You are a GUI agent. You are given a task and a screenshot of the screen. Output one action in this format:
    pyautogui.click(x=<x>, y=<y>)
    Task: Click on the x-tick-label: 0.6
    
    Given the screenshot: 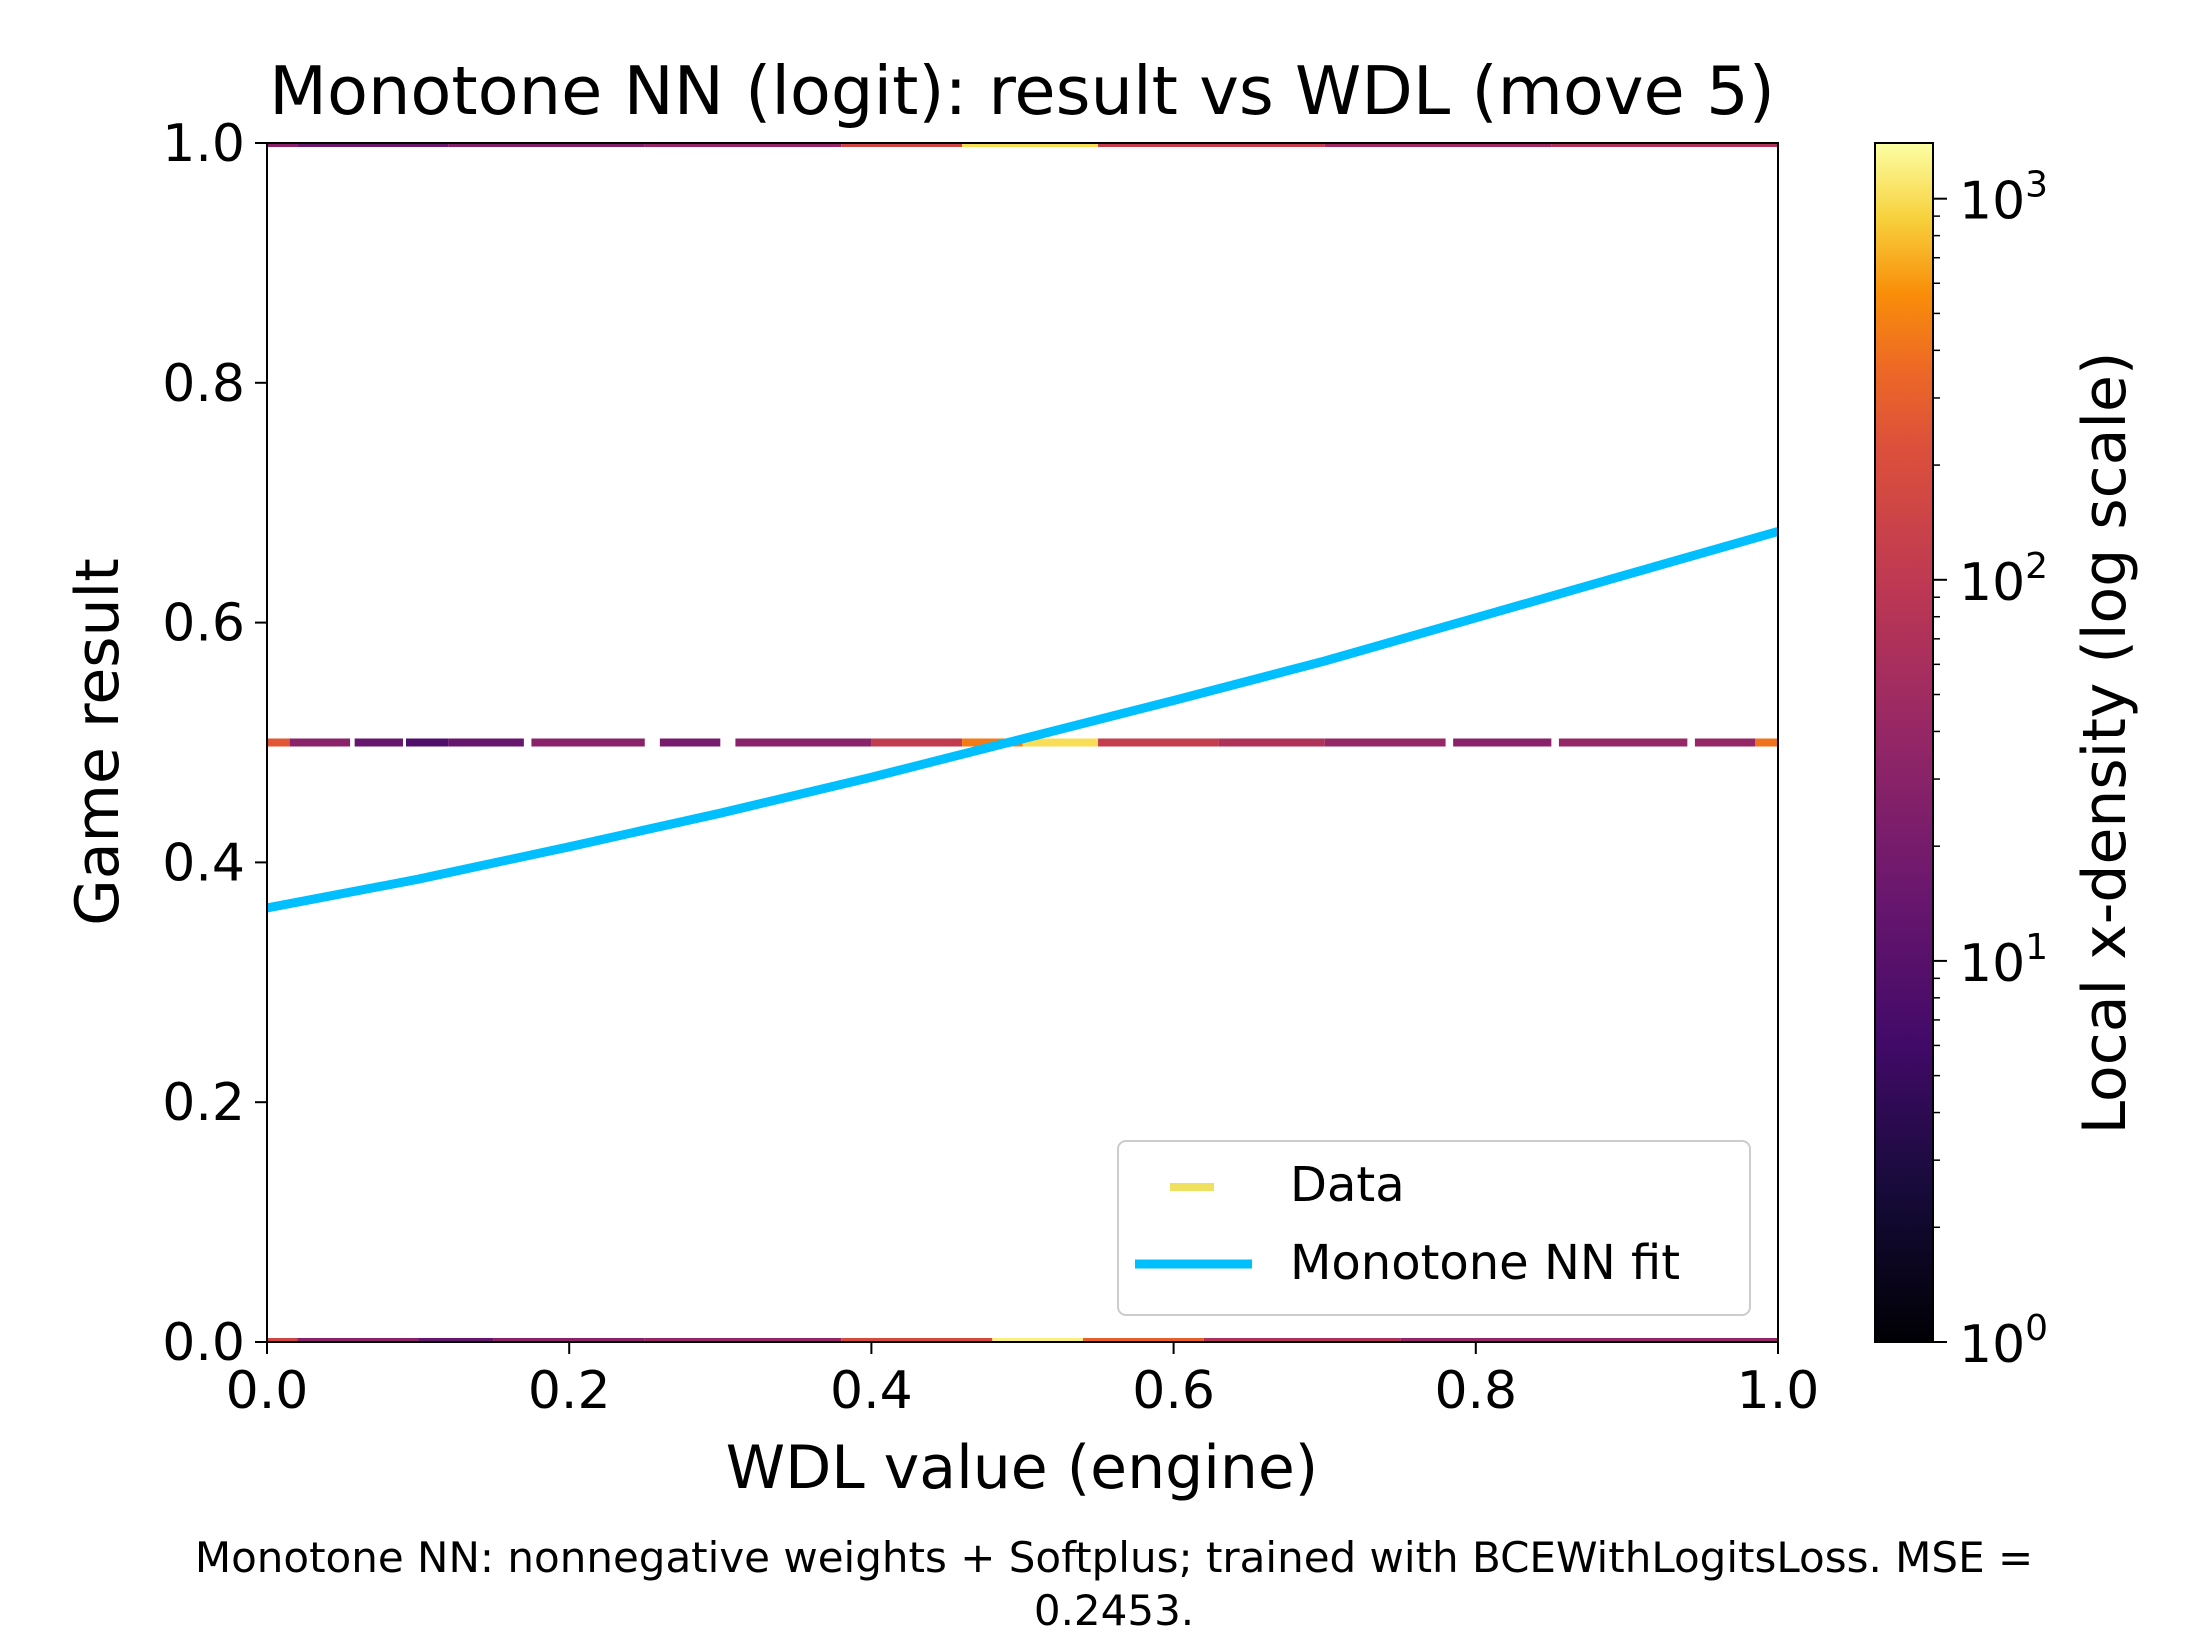 What is the action you would take?
    pyautogui.click(x=1173, y=1391)
    